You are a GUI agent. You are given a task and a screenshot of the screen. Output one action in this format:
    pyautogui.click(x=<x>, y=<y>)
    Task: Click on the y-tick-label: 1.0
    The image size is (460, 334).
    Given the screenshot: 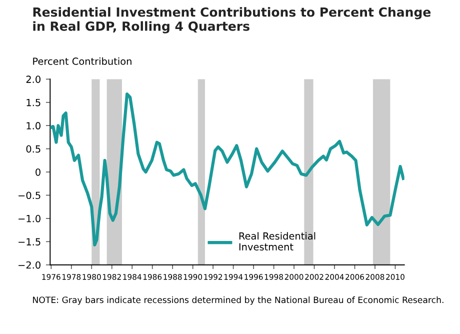 What is the action you would take?
    pyautogui.click(x=33, y=126)
    